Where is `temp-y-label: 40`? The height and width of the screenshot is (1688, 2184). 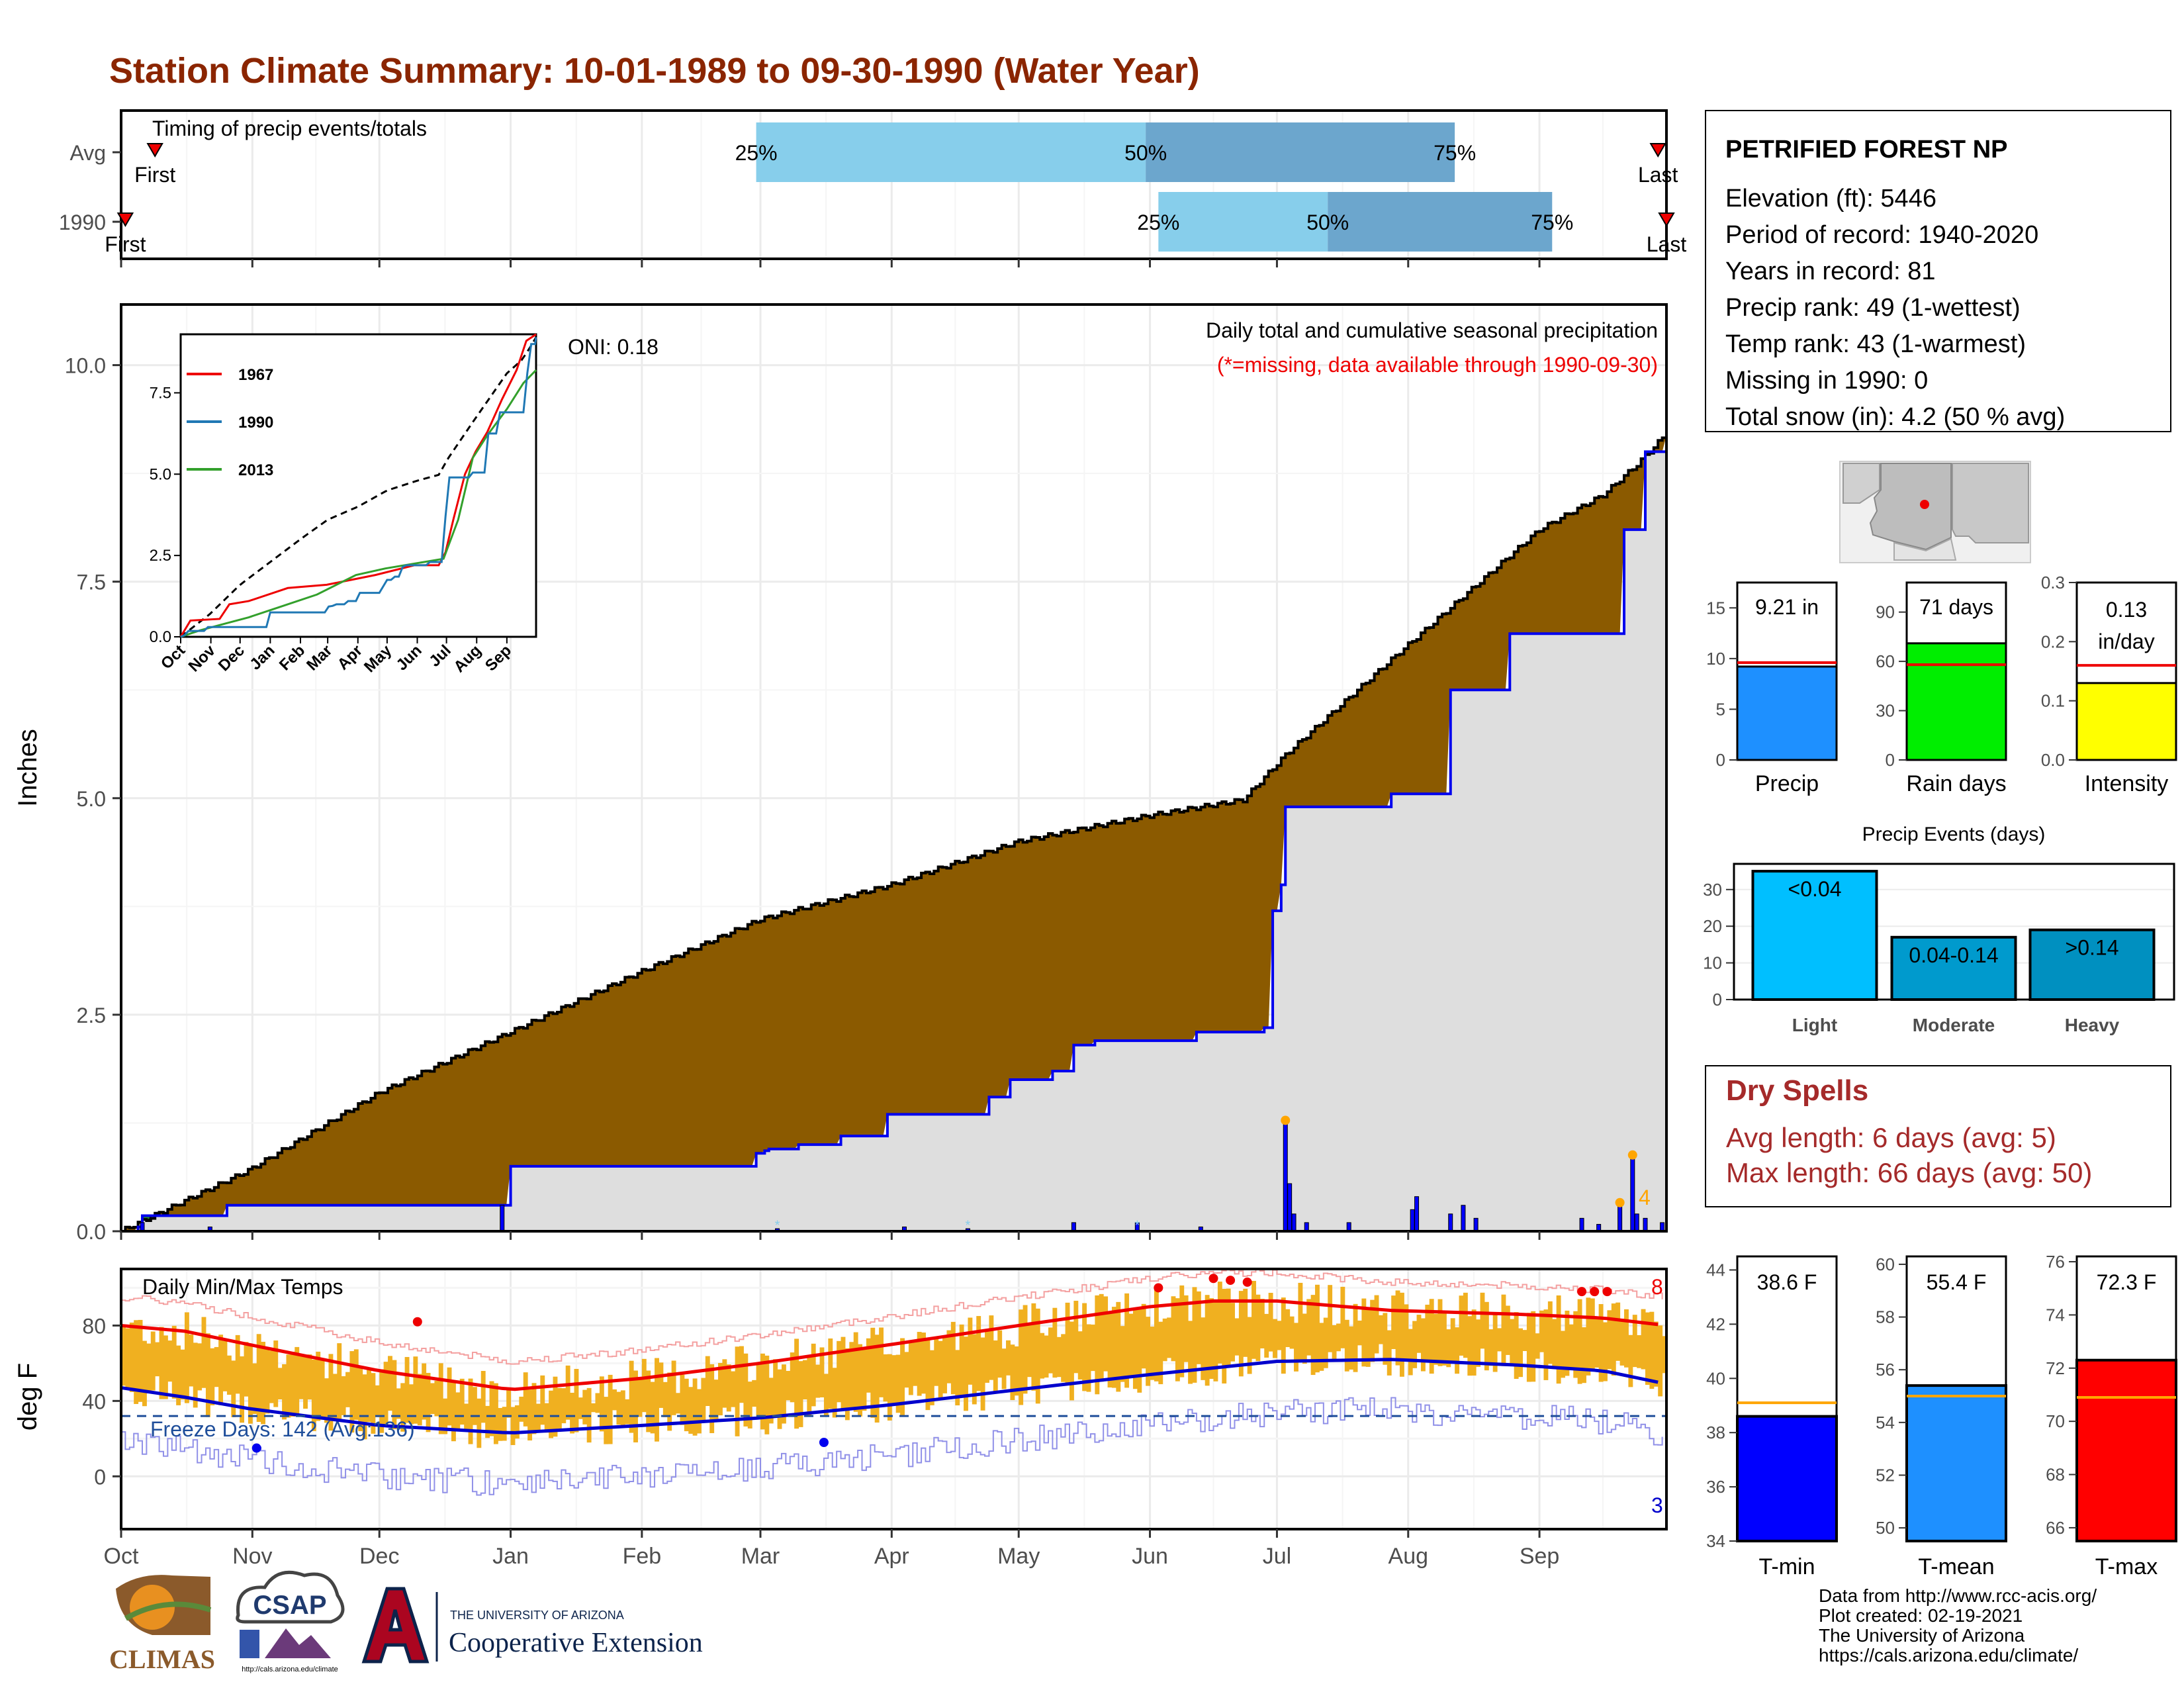
temp-y-label: 40 is located at coordinates (94, 1401).